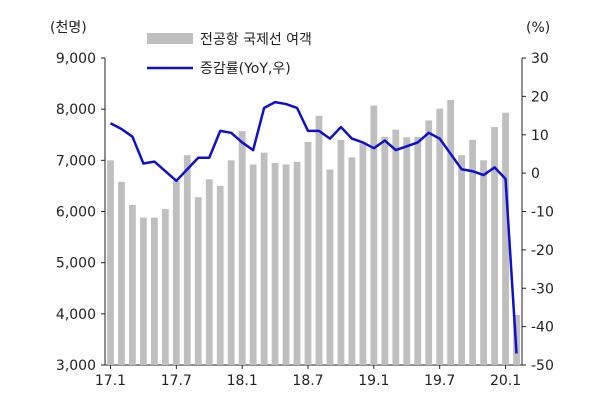  Describe the element at coordinates (76, 59) in the screenshot. I see `left-tick-label: 9,000` at that location.